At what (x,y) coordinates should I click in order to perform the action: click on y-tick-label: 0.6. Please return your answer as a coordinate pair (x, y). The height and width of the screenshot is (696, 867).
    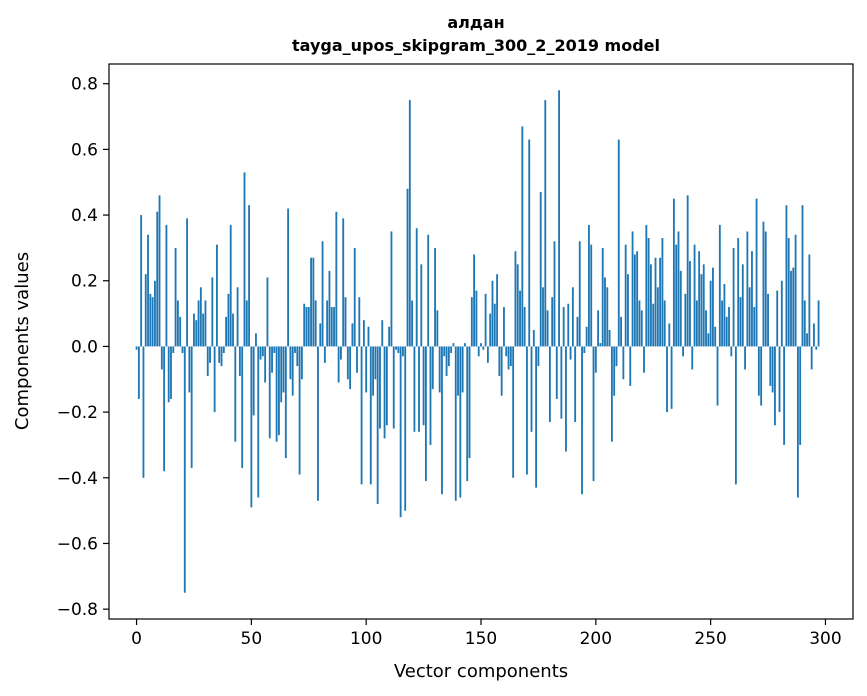
    Looking at the image, I should click on (84, 150).